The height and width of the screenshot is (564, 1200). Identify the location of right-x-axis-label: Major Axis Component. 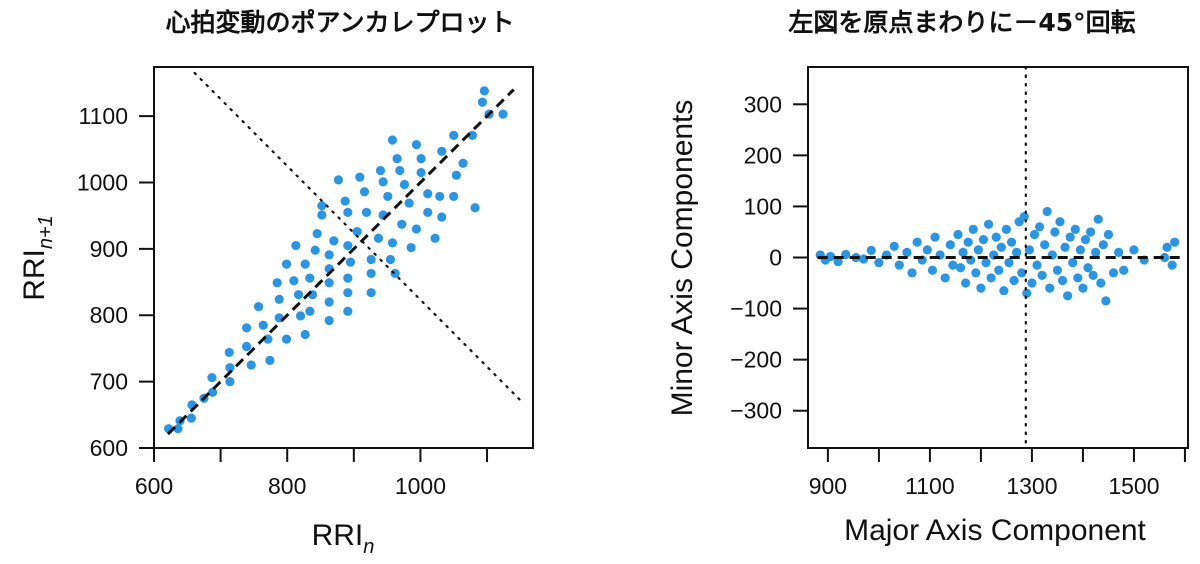
(995, 530).